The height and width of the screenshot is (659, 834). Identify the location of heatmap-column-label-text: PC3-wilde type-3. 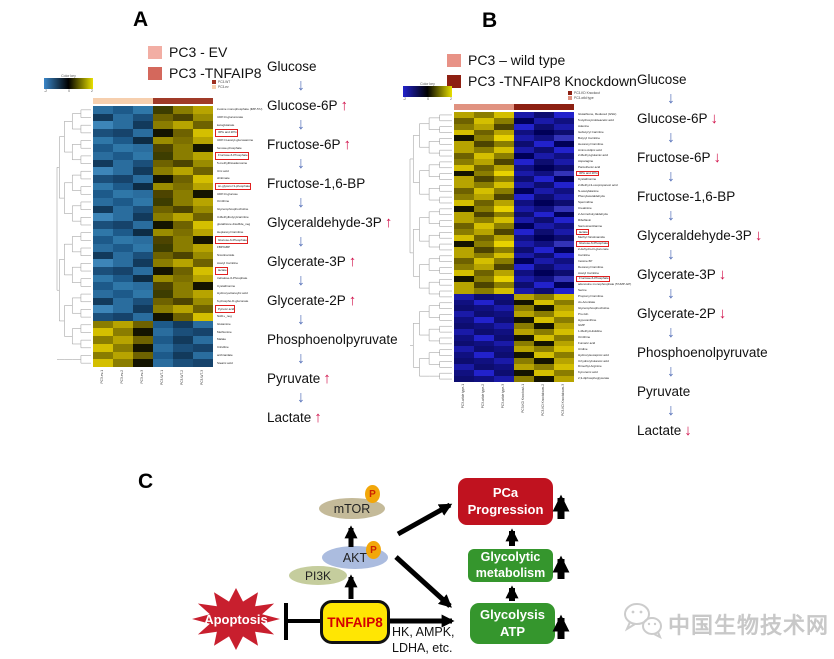
(503, 396).